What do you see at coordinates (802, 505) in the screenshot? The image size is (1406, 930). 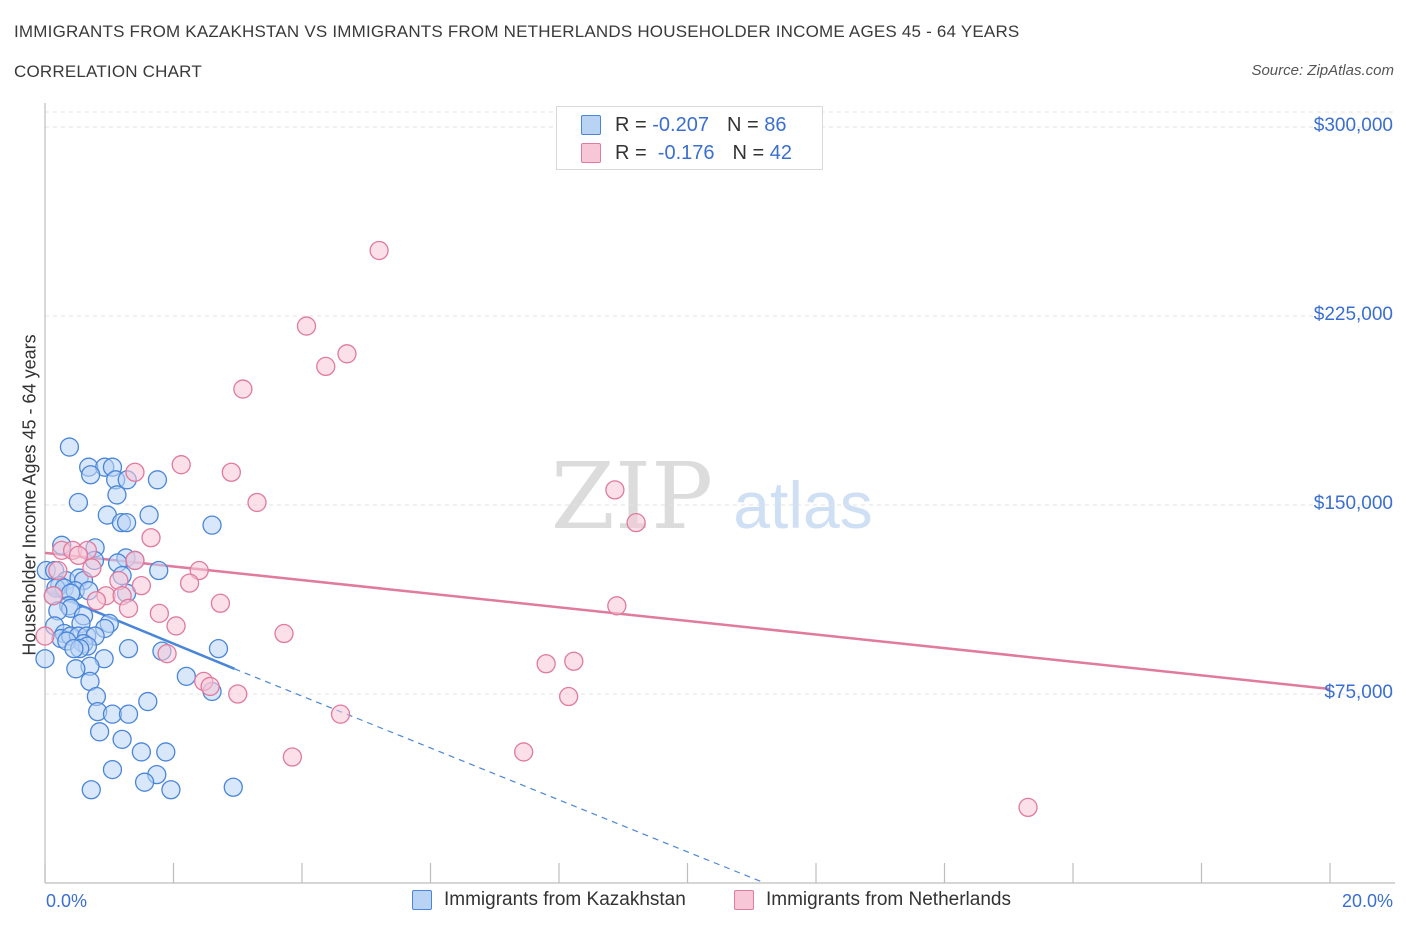 I see `watermark-atlas: atlas` at bounding box center [802, 505].